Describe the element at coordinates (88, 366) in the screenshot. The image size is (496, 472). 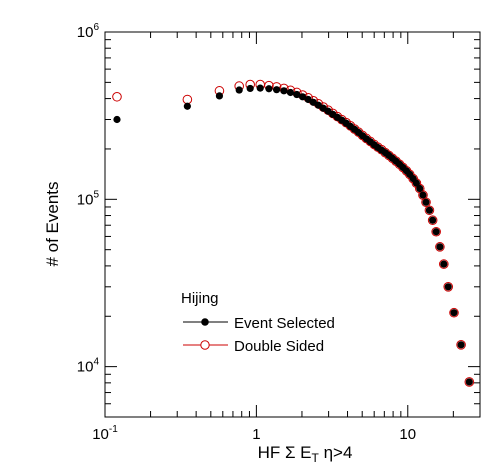
I see `y-tick-label: 10⁴` at that location.